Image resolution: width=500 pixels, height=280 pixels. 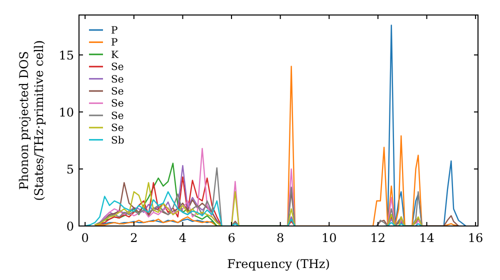 I want to click on legend-label: Sb, so click(x=117, y=140).